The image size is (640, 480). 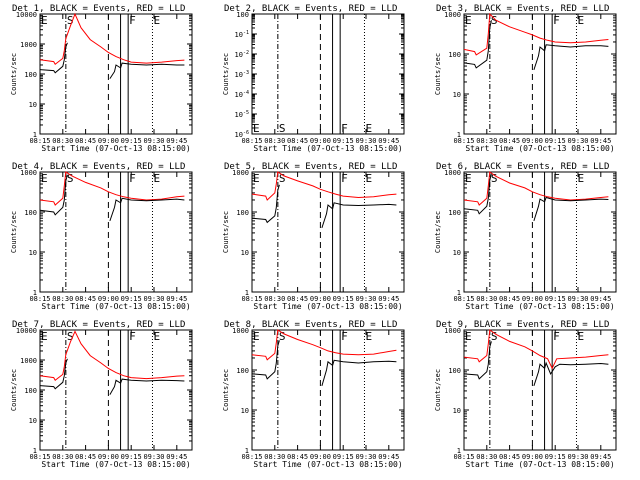 What do you see at coordinates (251, 299) in the screenshot?
I see `x-tick-label: 08:15` at bounding box center [251, 299].